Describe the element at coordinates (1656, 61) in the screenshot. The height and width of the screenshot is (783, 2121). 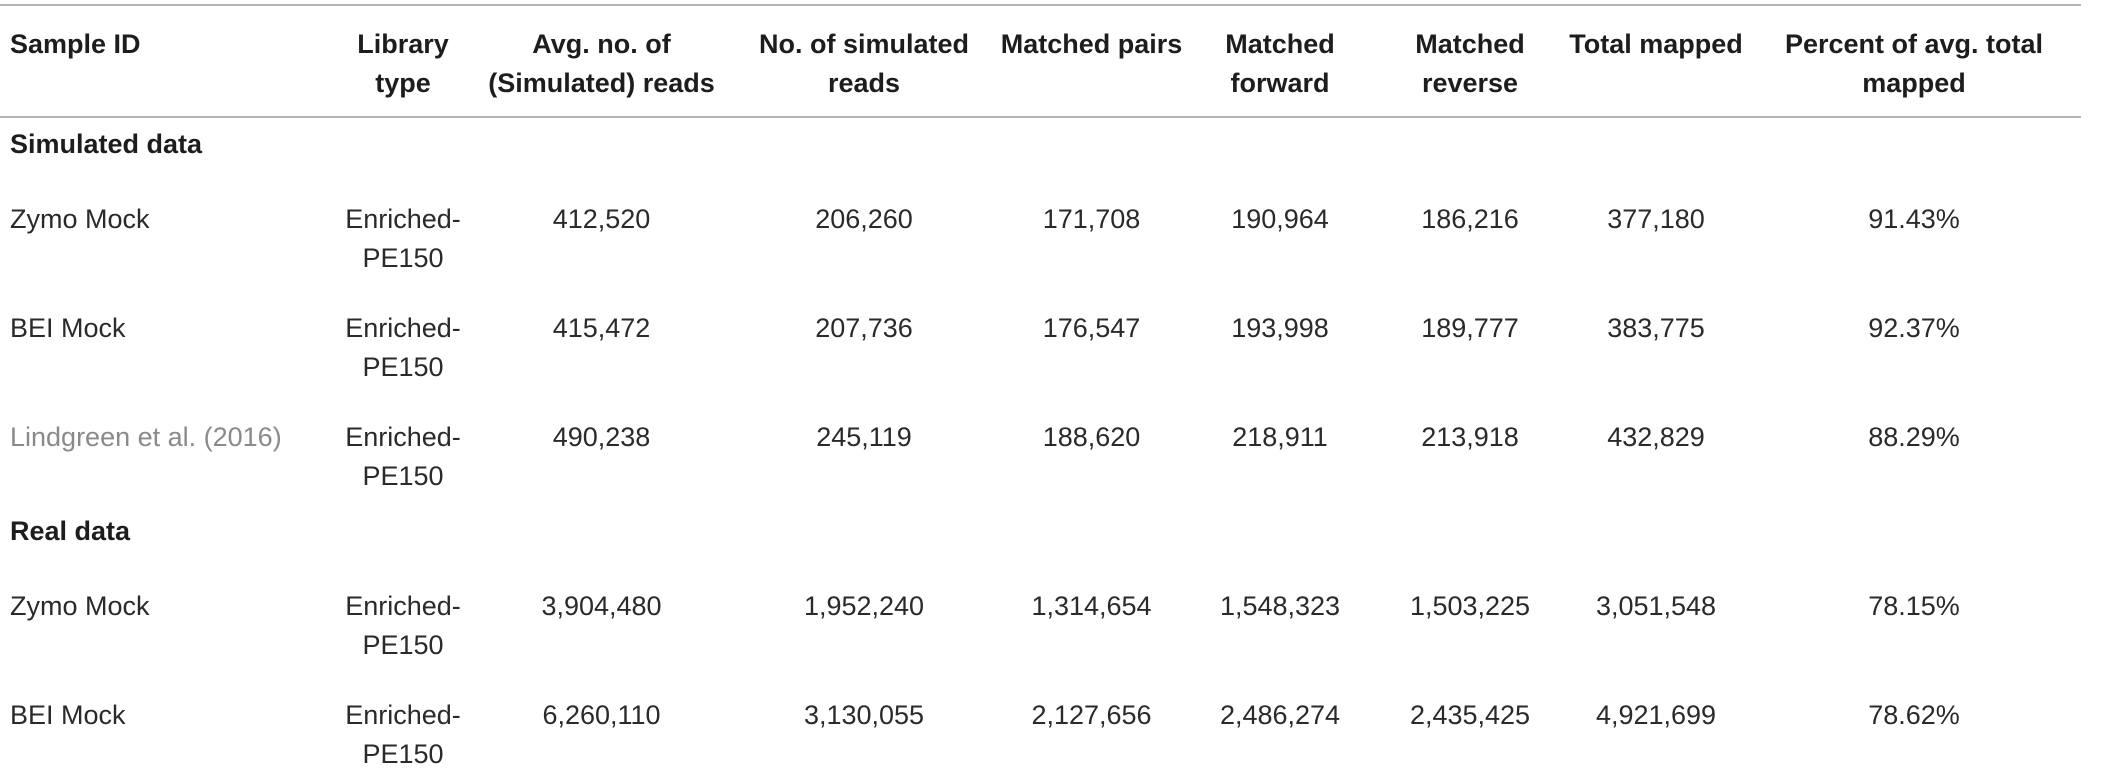
I see `header-total-mapped: Total mapped` at that location.